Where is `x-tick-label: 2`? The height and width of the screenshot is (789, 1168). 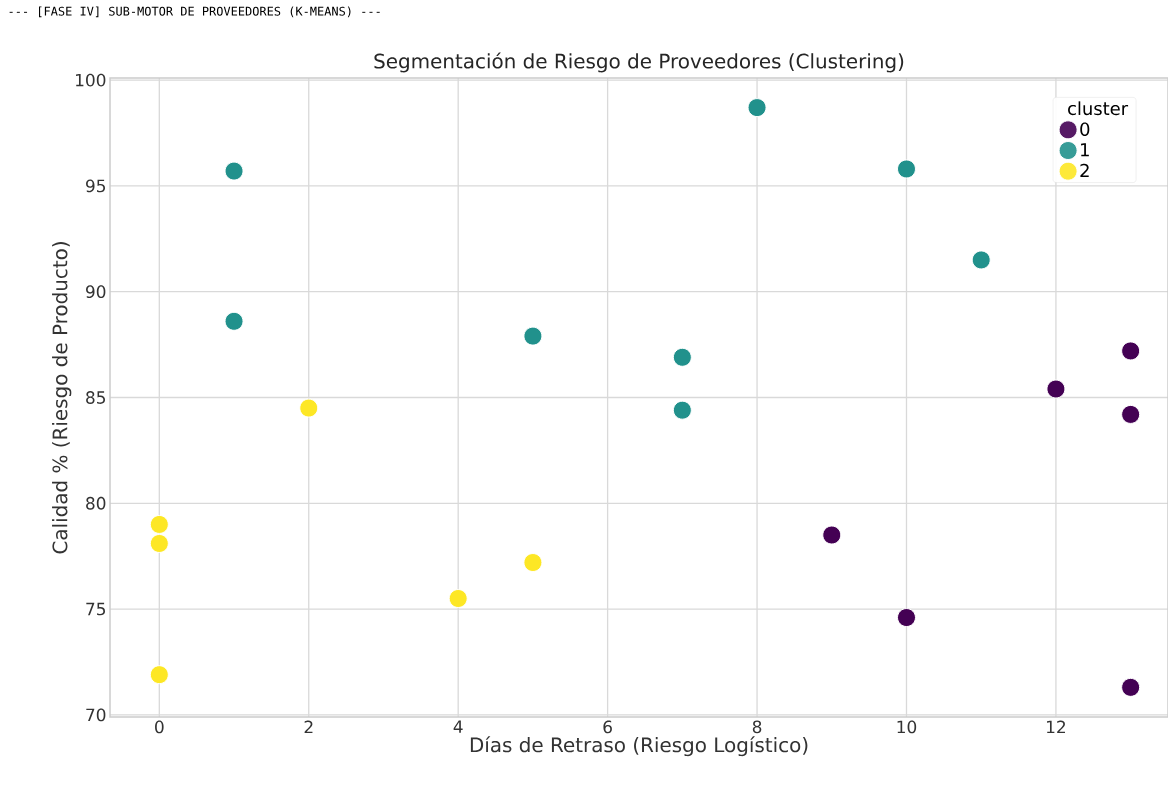
x-tick-label: 2 is located at coordinates (308, 727).